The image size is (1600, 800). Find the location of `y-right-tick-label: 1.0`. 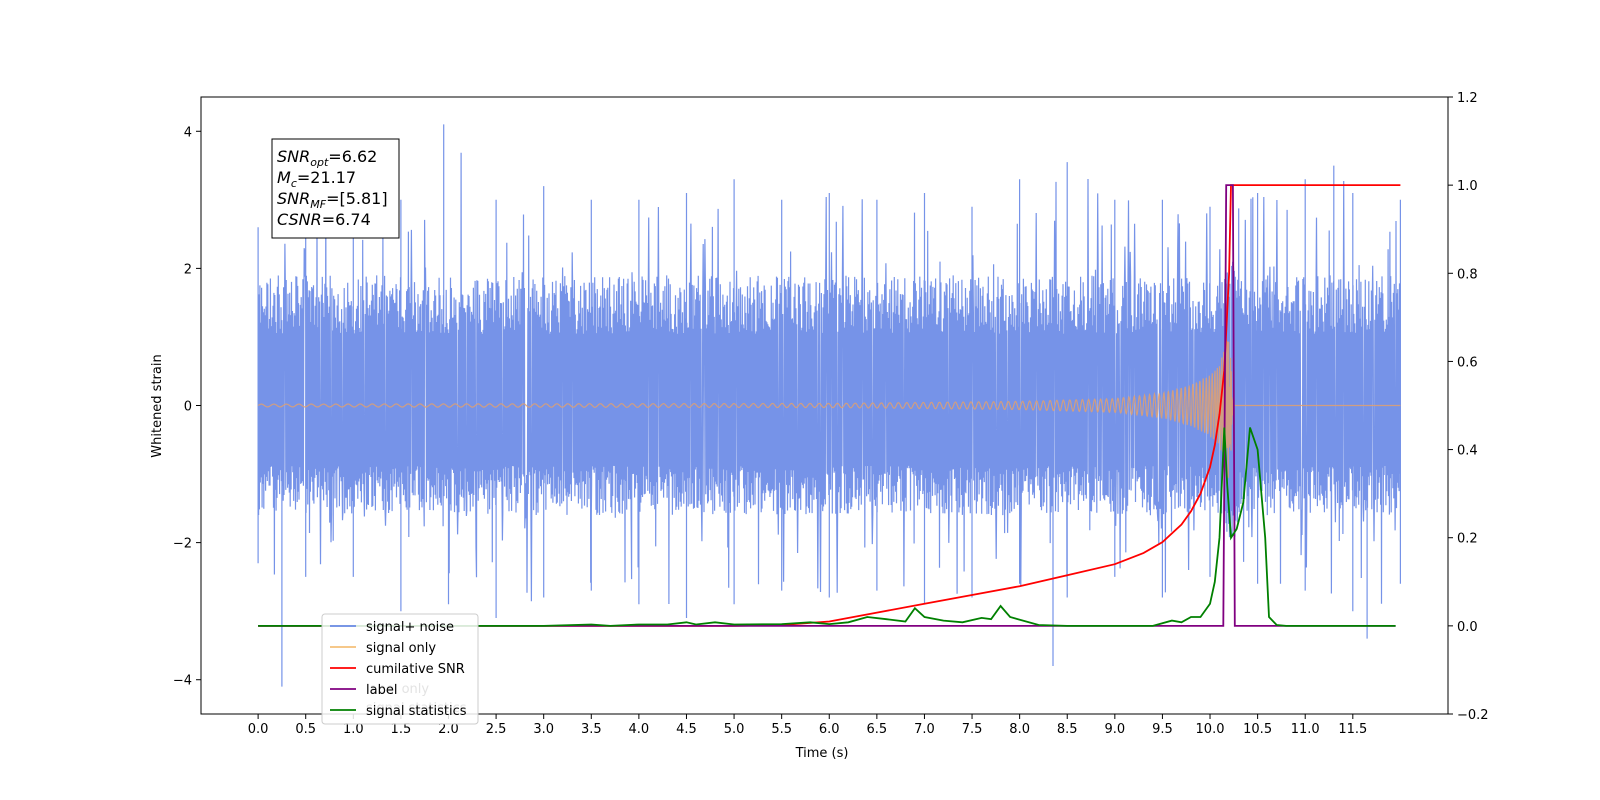

y-right-tick-label: 1.0 is located at coordinates (1467, 186).